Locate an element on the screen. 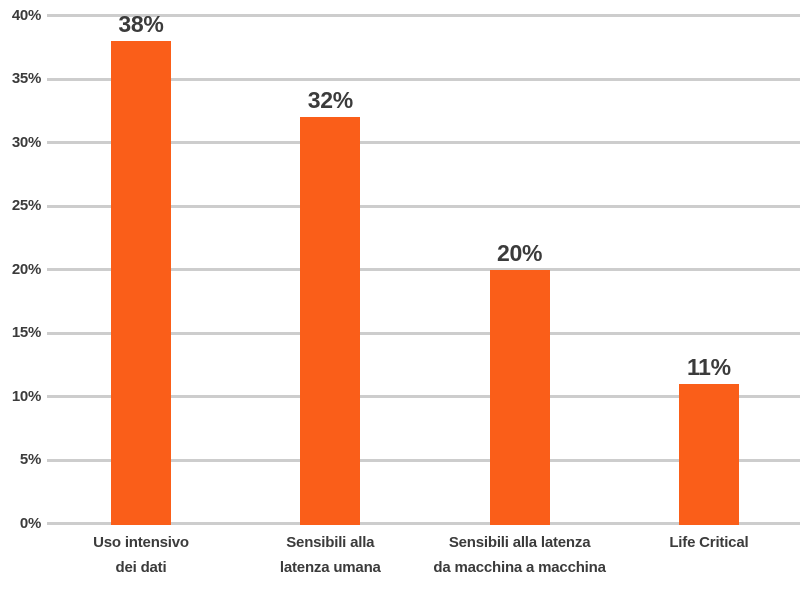 The height and width of the screenshot is (600, 800). x-axis-category-label: Life Critical is located at coordinates (702, 542).